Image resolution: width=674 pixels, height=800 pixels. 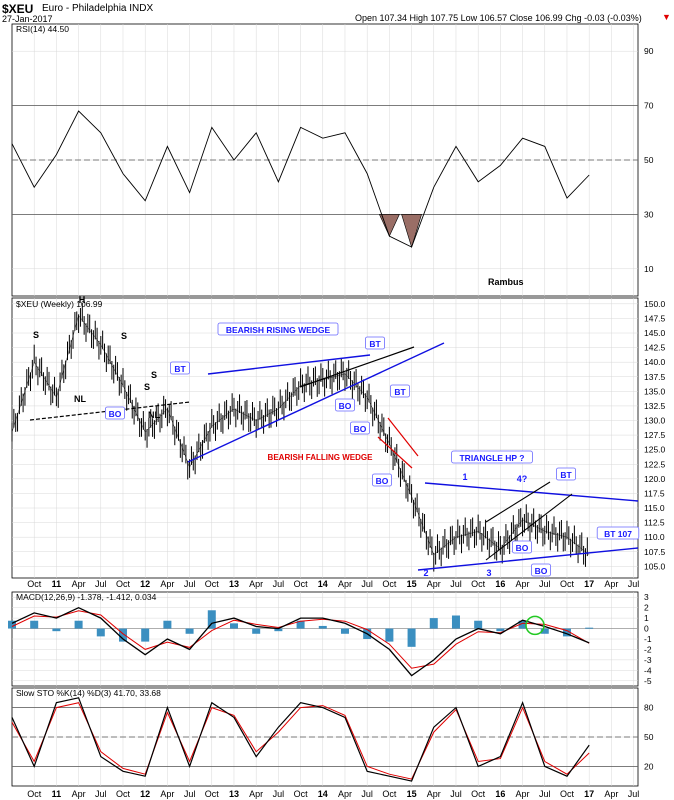 I want to click on y-tick-label: 130.0, so click(x=655, y=421).